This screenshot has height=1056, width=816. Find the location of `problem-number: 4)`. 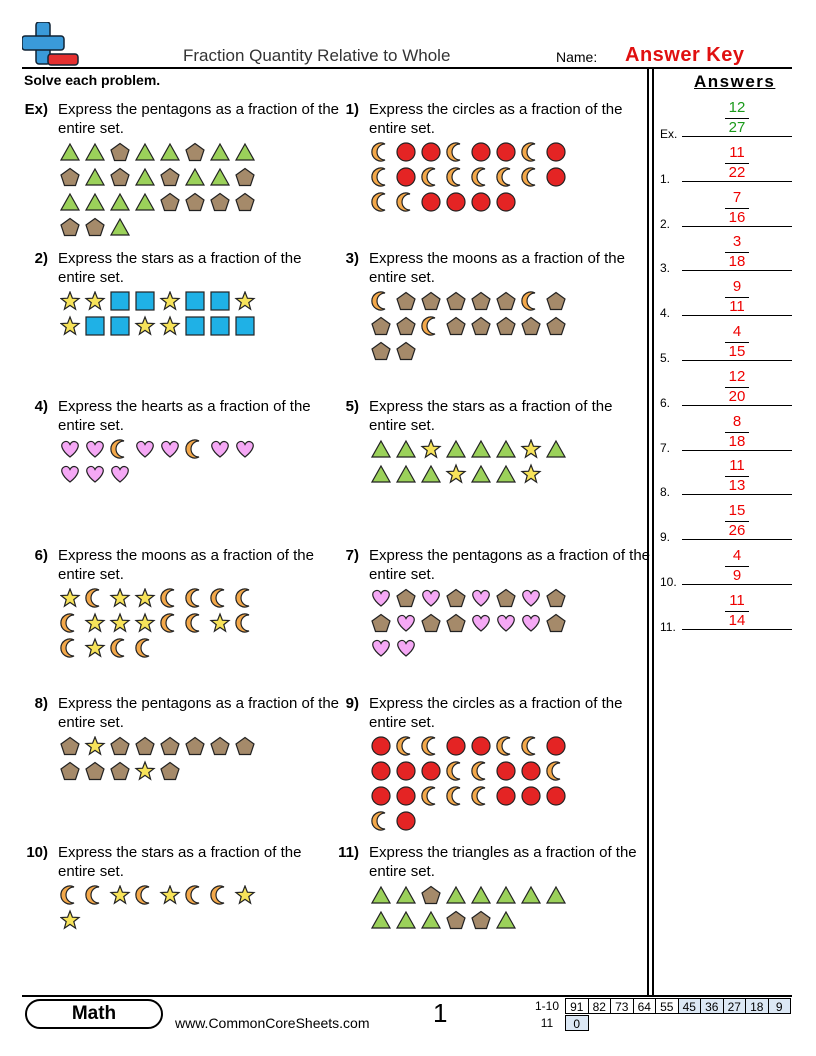

problem-number: 4) is located at coordinates (41, 406).